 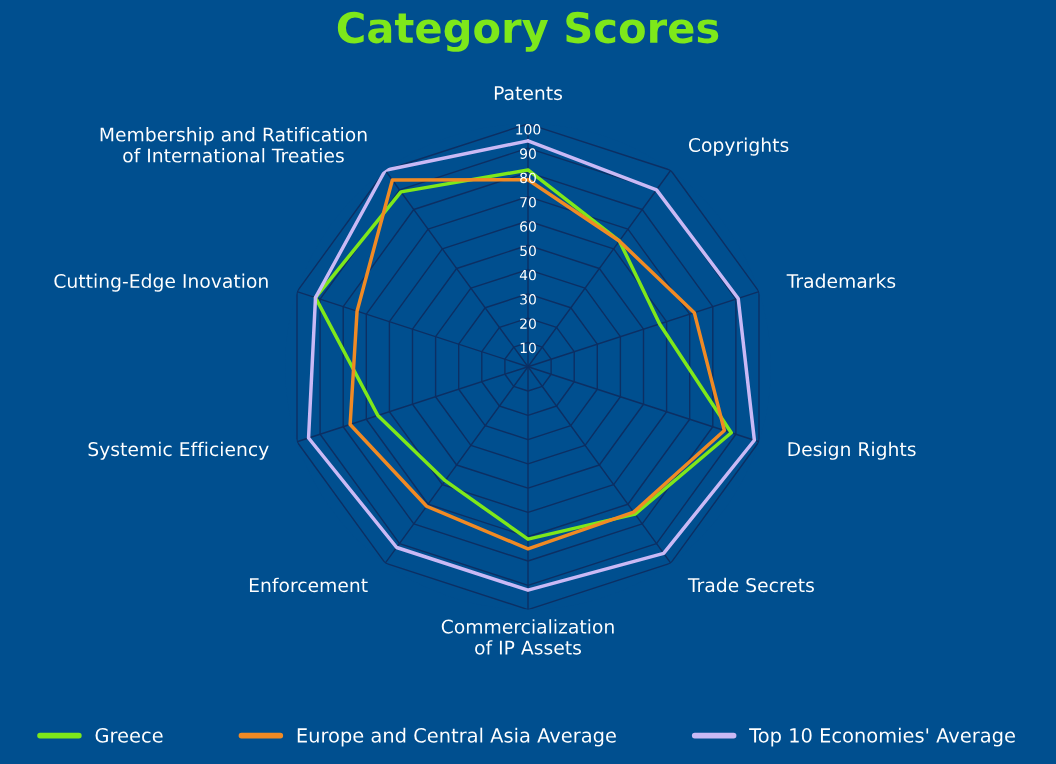 What do you see at coordinates (456, 737) in the screenshot?
I see `legend-label: Europe and Central Asia Average` at bounding box center [456, 737].